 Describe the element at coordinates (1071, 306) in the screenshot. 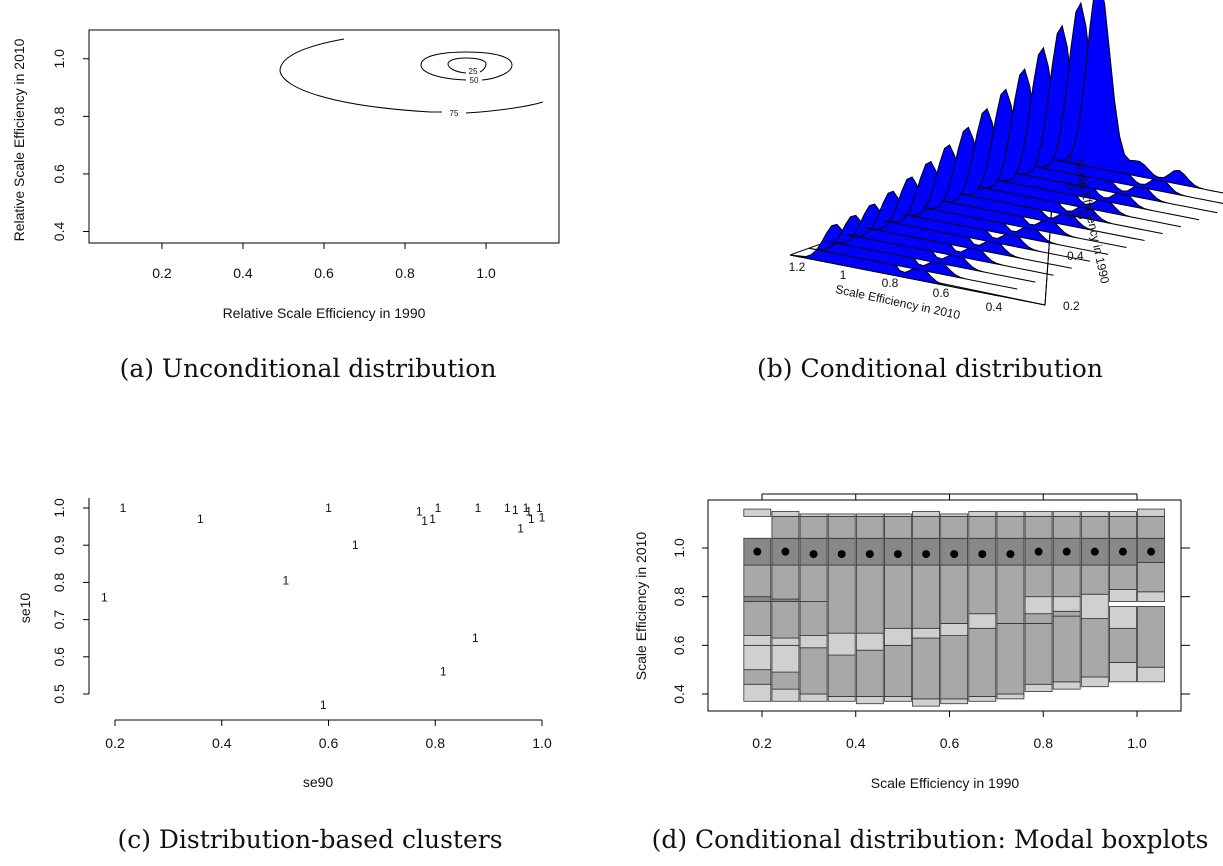

I see `b-y-tick-label: 0.2` at that location.